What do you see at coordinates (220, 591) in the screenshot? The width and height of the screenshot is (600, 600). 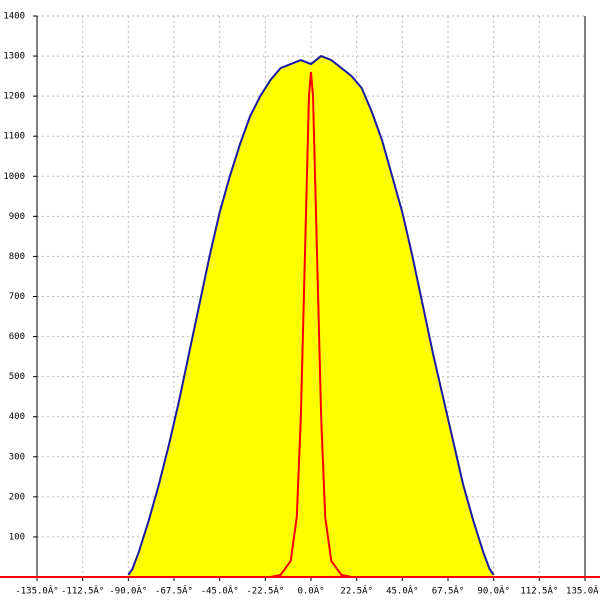 I see `x-tick-label: -45.0Â°` at bounding box center [220, 591].